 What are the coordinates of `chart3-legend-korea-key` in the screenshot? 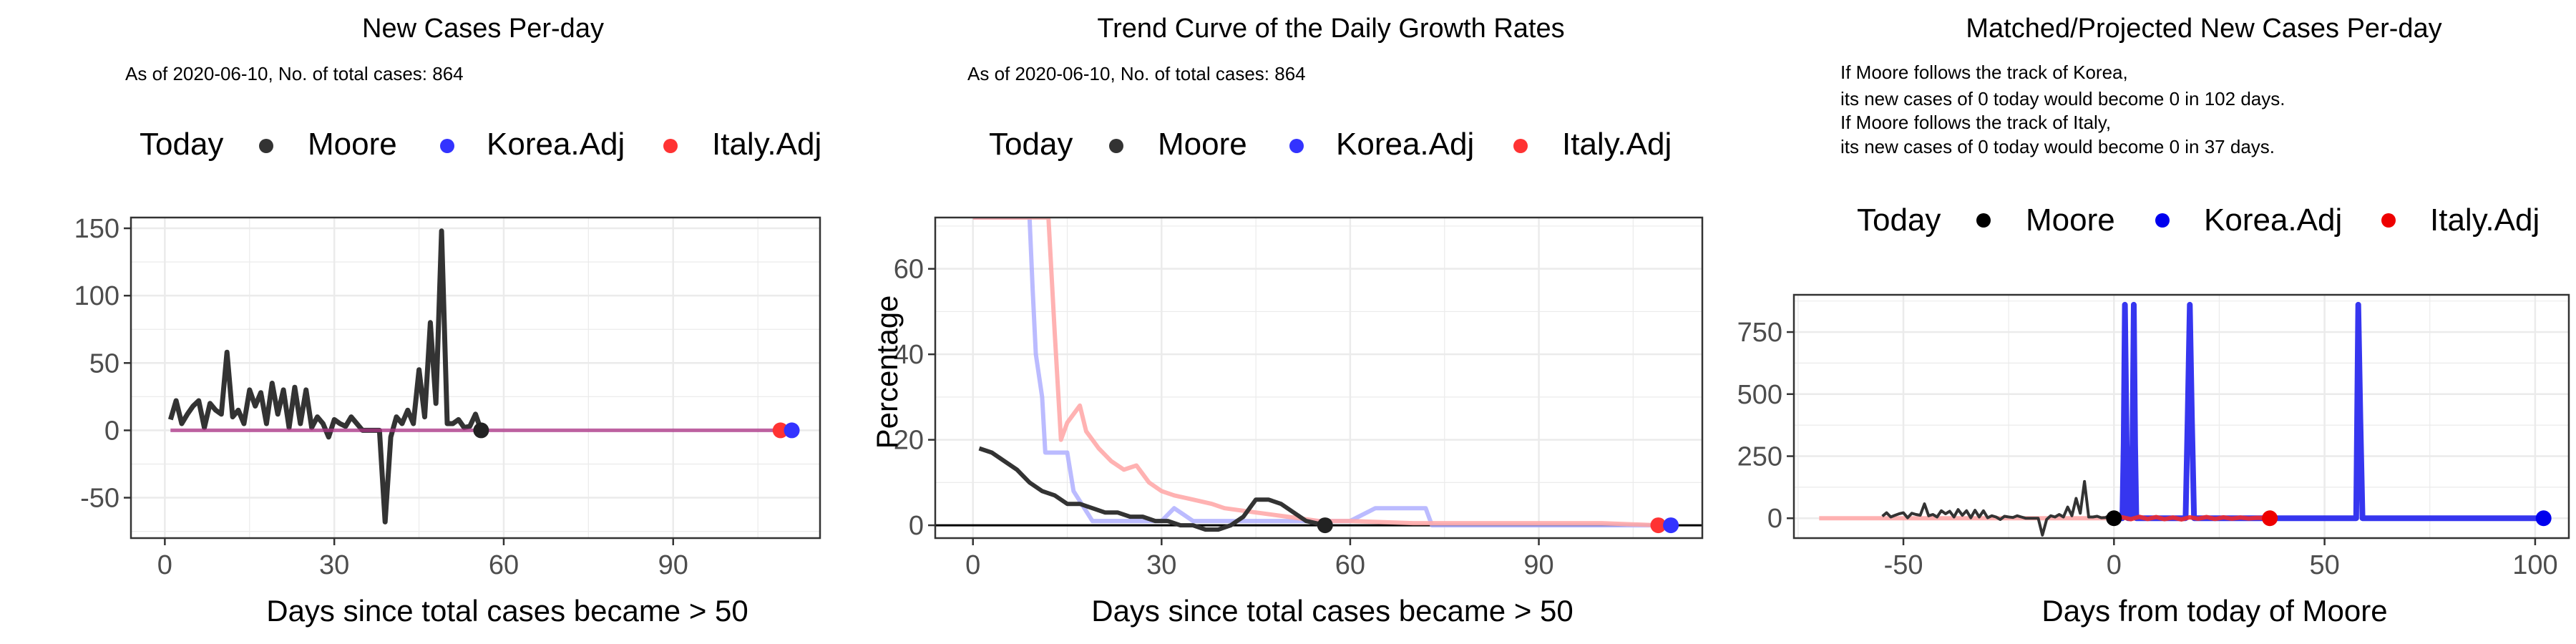 It's located at (2162, 220).